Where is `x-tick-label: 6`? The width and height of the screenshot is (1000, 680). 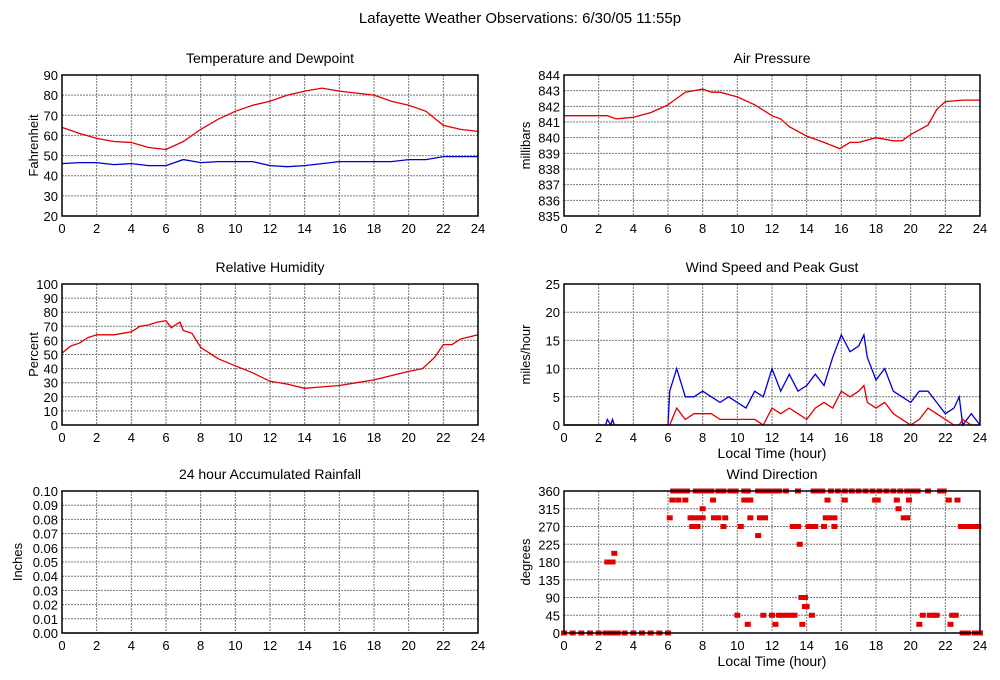 x-tick-label: 6 is located at coordinates (165, 437).